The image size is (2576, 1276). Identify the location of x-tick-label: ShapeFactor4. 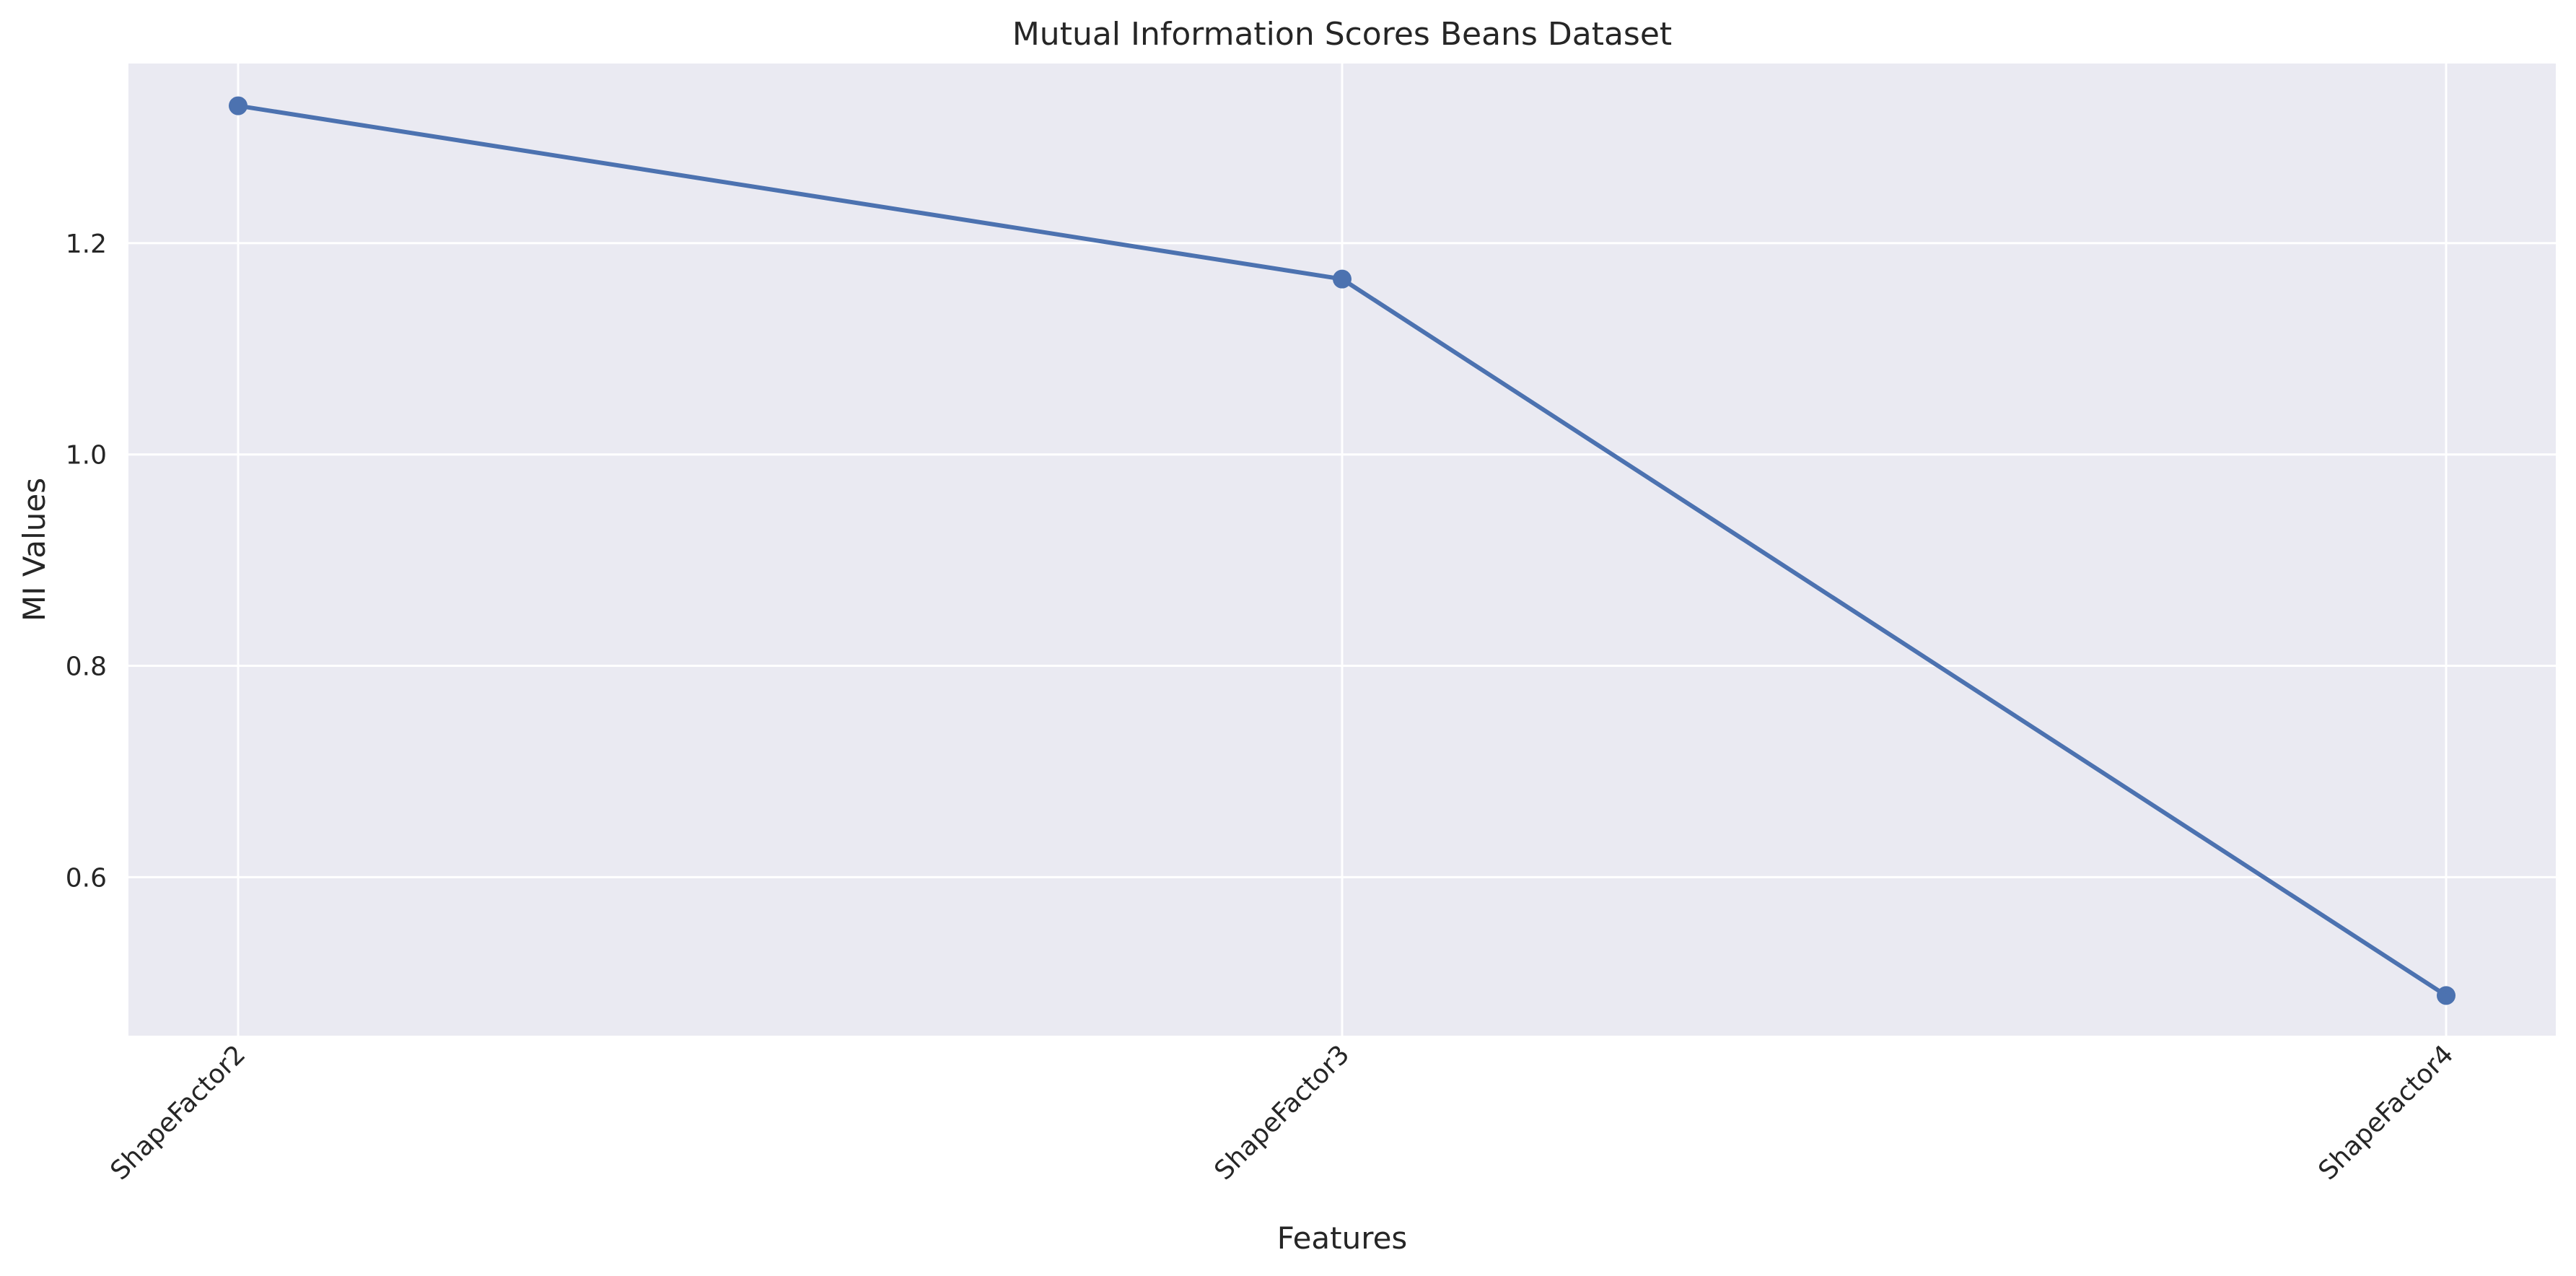
(2386, 1112).